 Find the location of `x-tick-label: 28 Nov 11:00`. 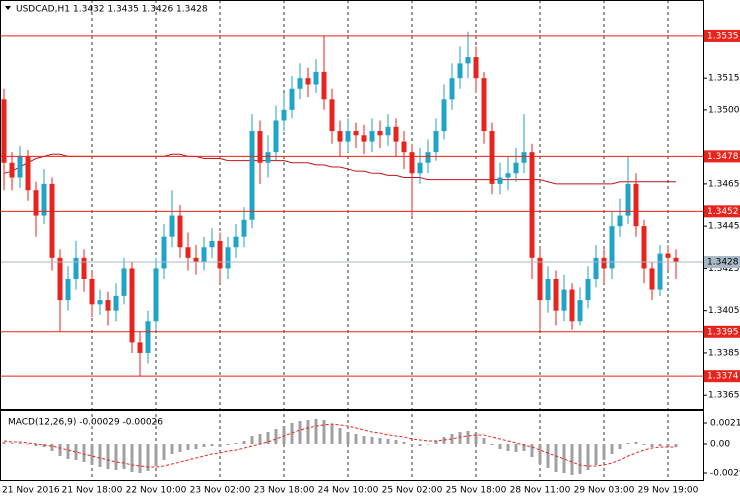

x-tick-label: 28 Nov 11:00 is located at coordinates (540, 491).